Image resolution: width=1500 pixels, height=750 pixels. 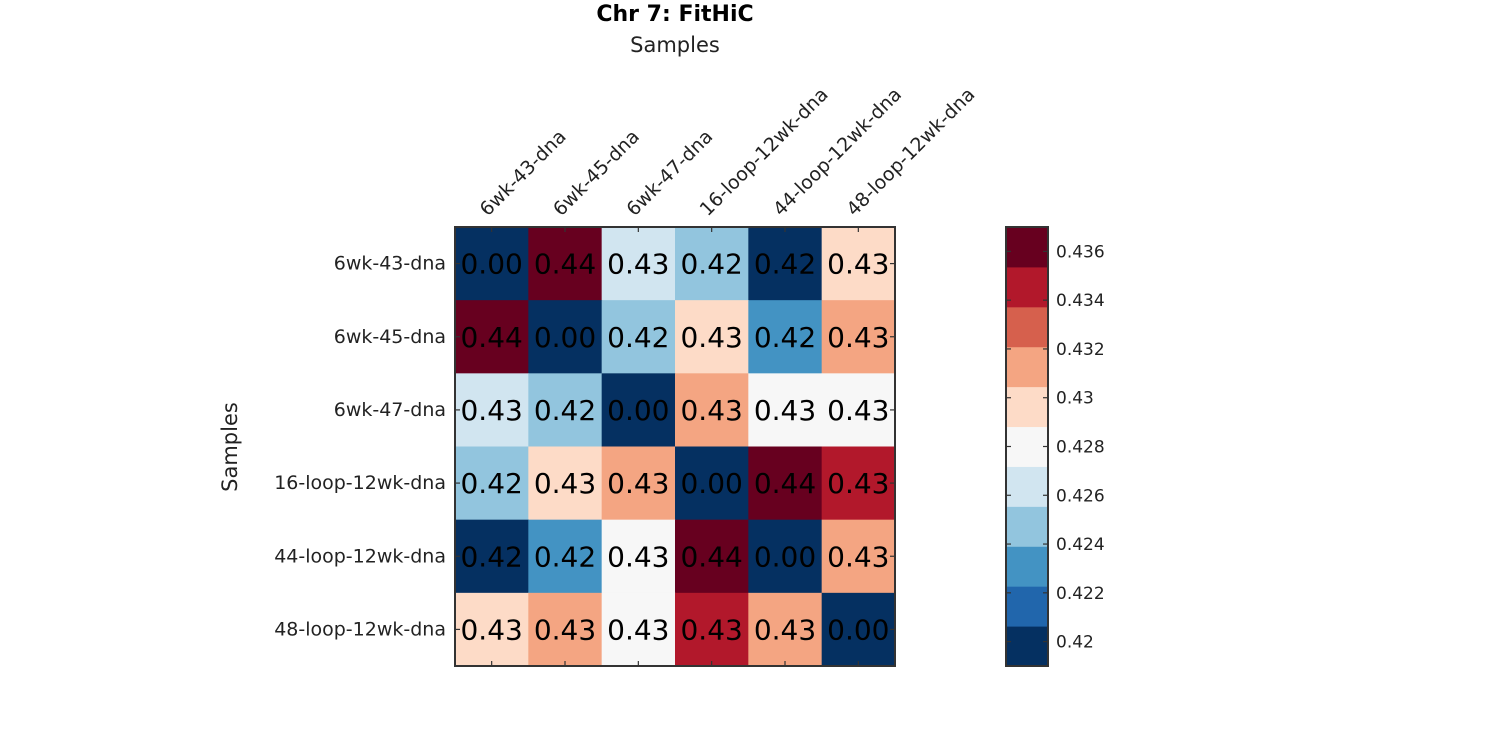 I want to click on colorbar-tick-label: 0.426, so click(x=1080, y=496).